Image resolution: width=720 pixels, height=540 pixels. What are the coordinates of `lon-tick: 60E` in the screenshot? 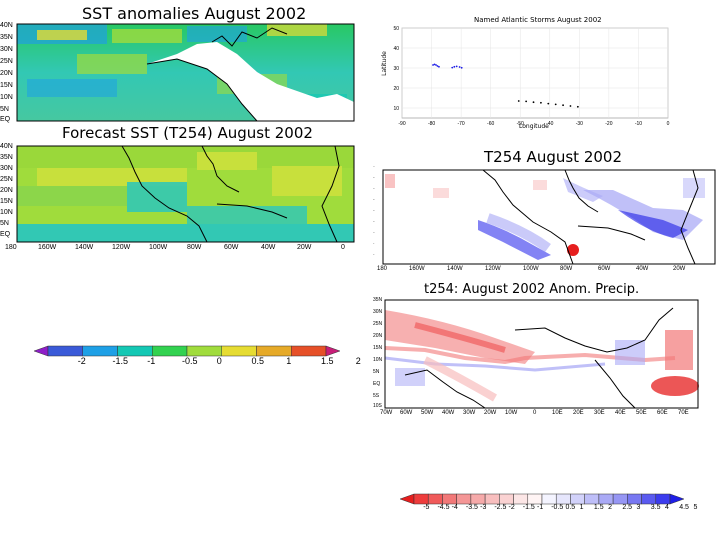 It's located at (662, 413).